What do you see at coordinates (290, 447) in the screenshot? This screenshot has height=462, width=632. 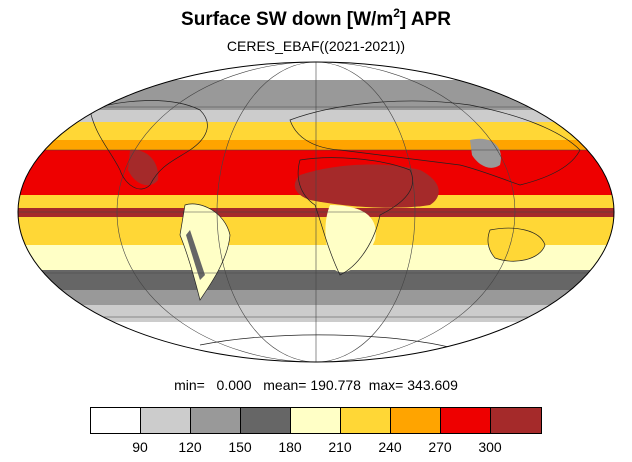 I see `colorbar-tick-label: 180` at bounding box center [290, 447].